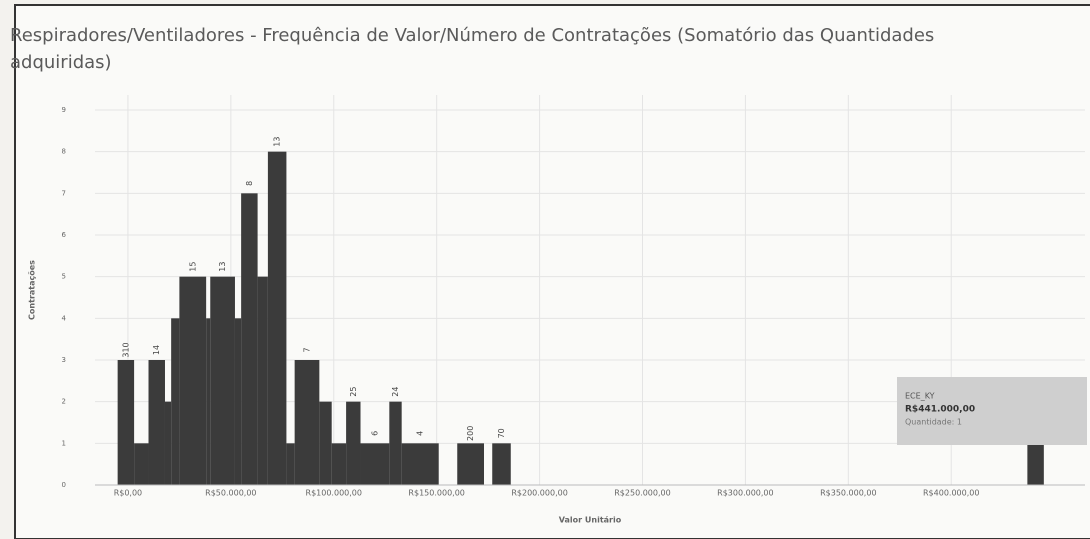  What do you see at coordinates (64, 443) in the screenshot?
I see `y-tick-label: 1` at bounding box center [64, 443].